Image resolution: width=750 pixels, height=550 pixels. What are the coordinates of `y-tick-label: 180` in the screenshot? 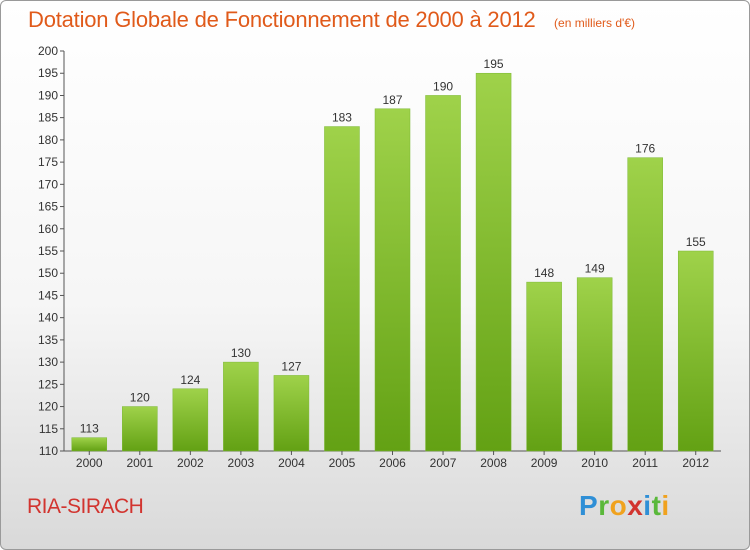 It's located at (48, 140).